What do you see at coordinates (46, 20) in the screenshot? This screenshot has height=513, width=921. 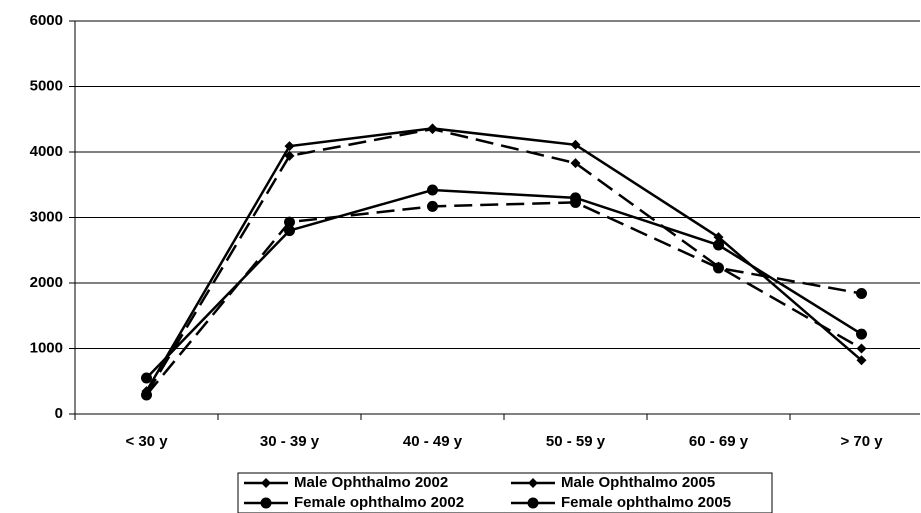 I see `y-tick-label: 6000` at bounding box center [46, 20].